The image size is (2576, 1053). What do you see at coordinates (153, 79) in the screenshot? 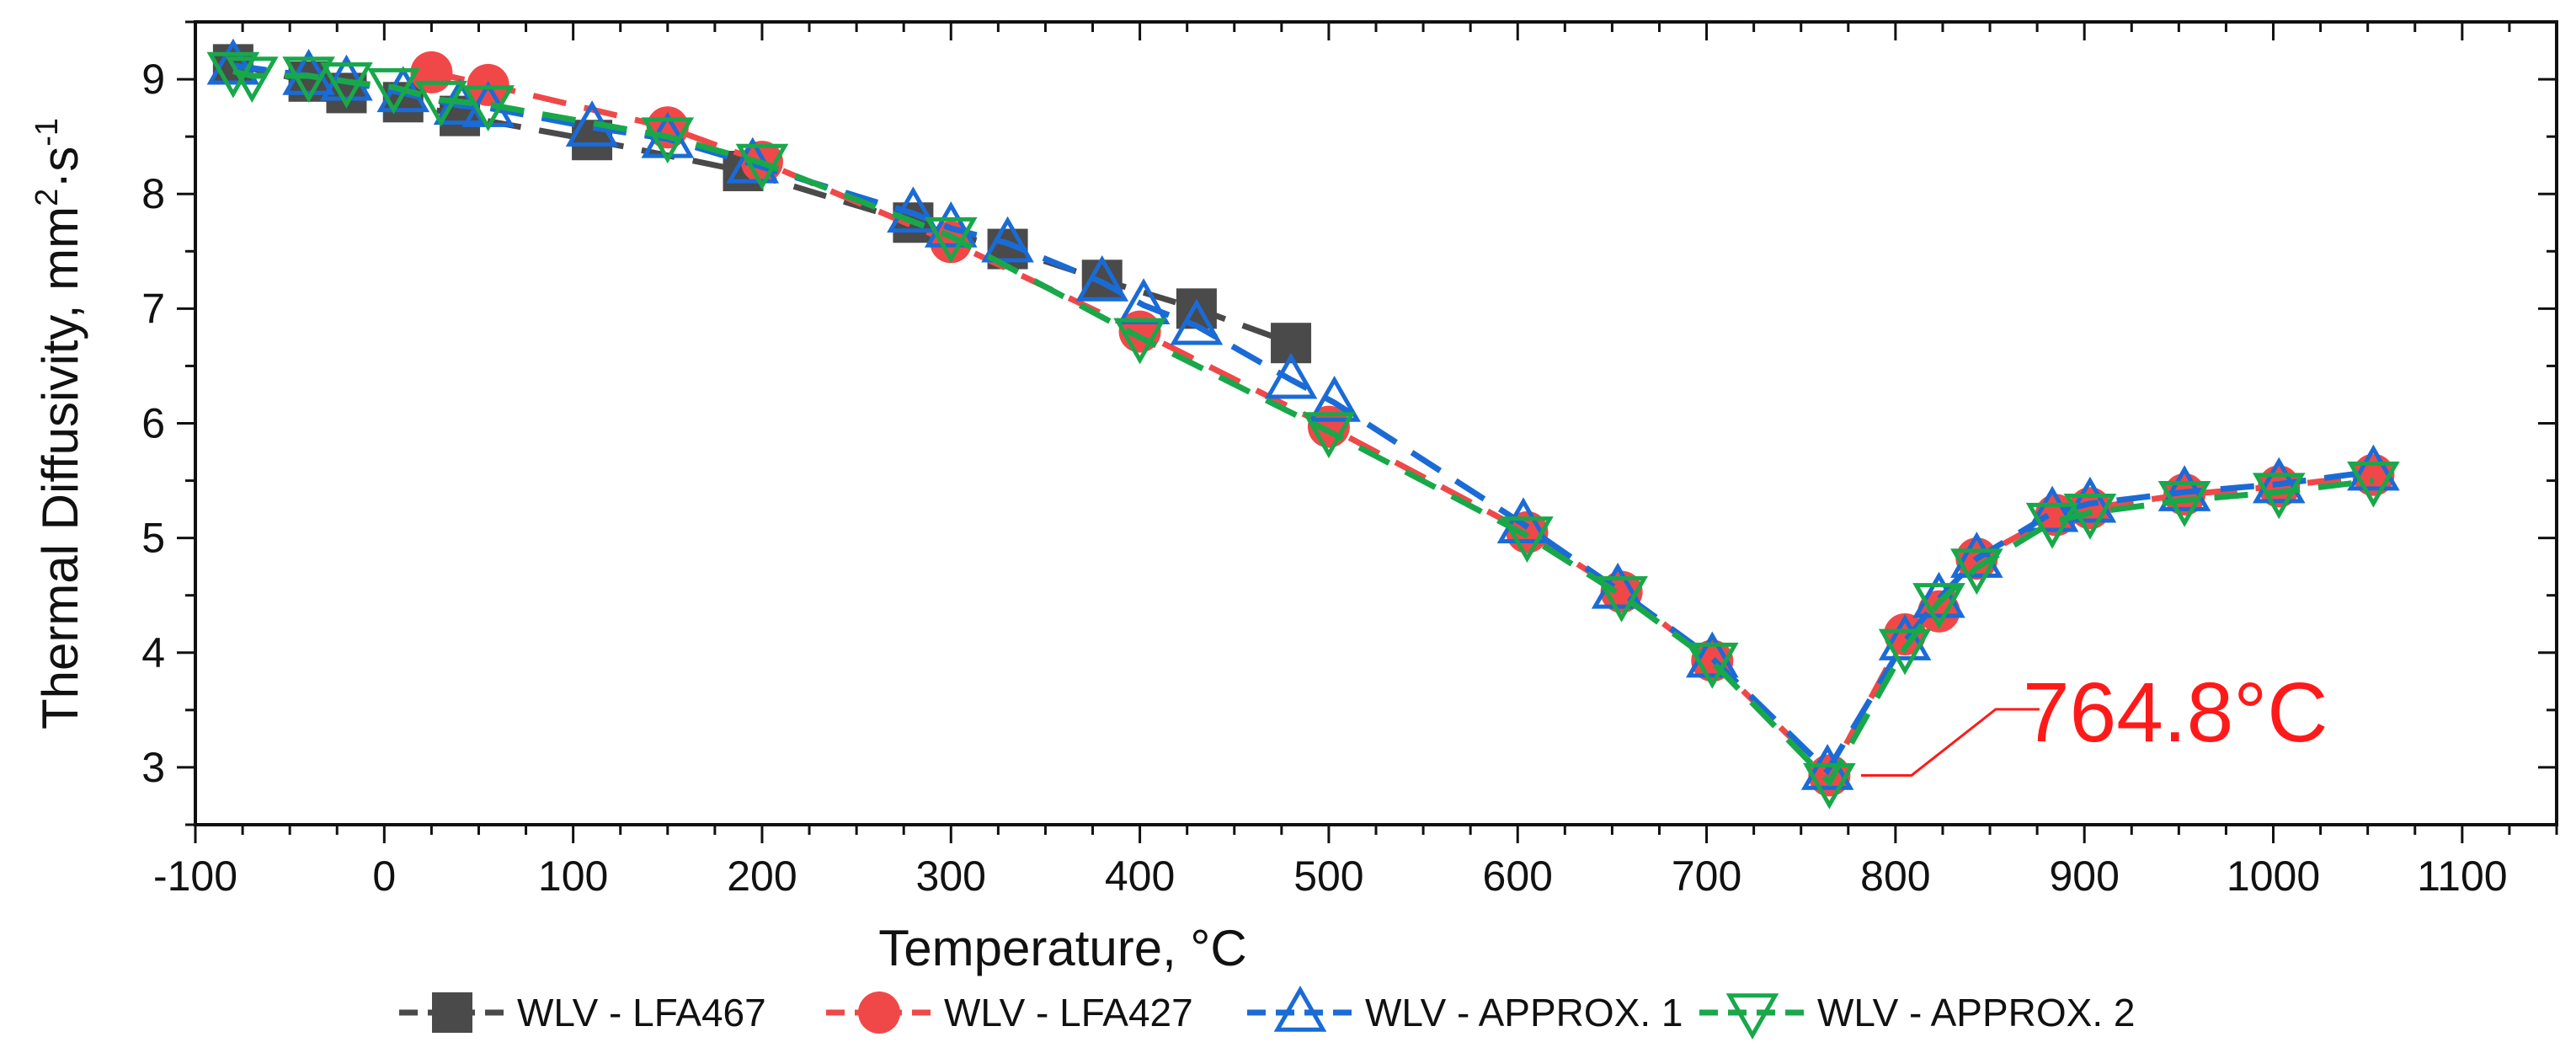
I see `y-tick-label: 9` at bounding box center [153, 79].